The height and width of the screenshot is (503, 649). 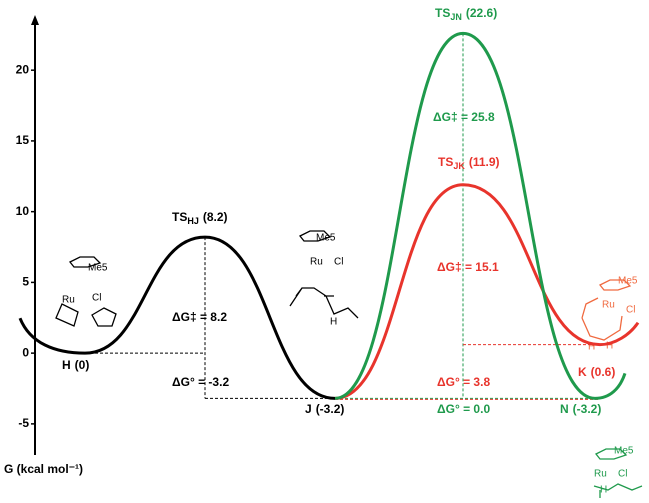 I want to click on state-label: H (0), so click(x=75, y=365).